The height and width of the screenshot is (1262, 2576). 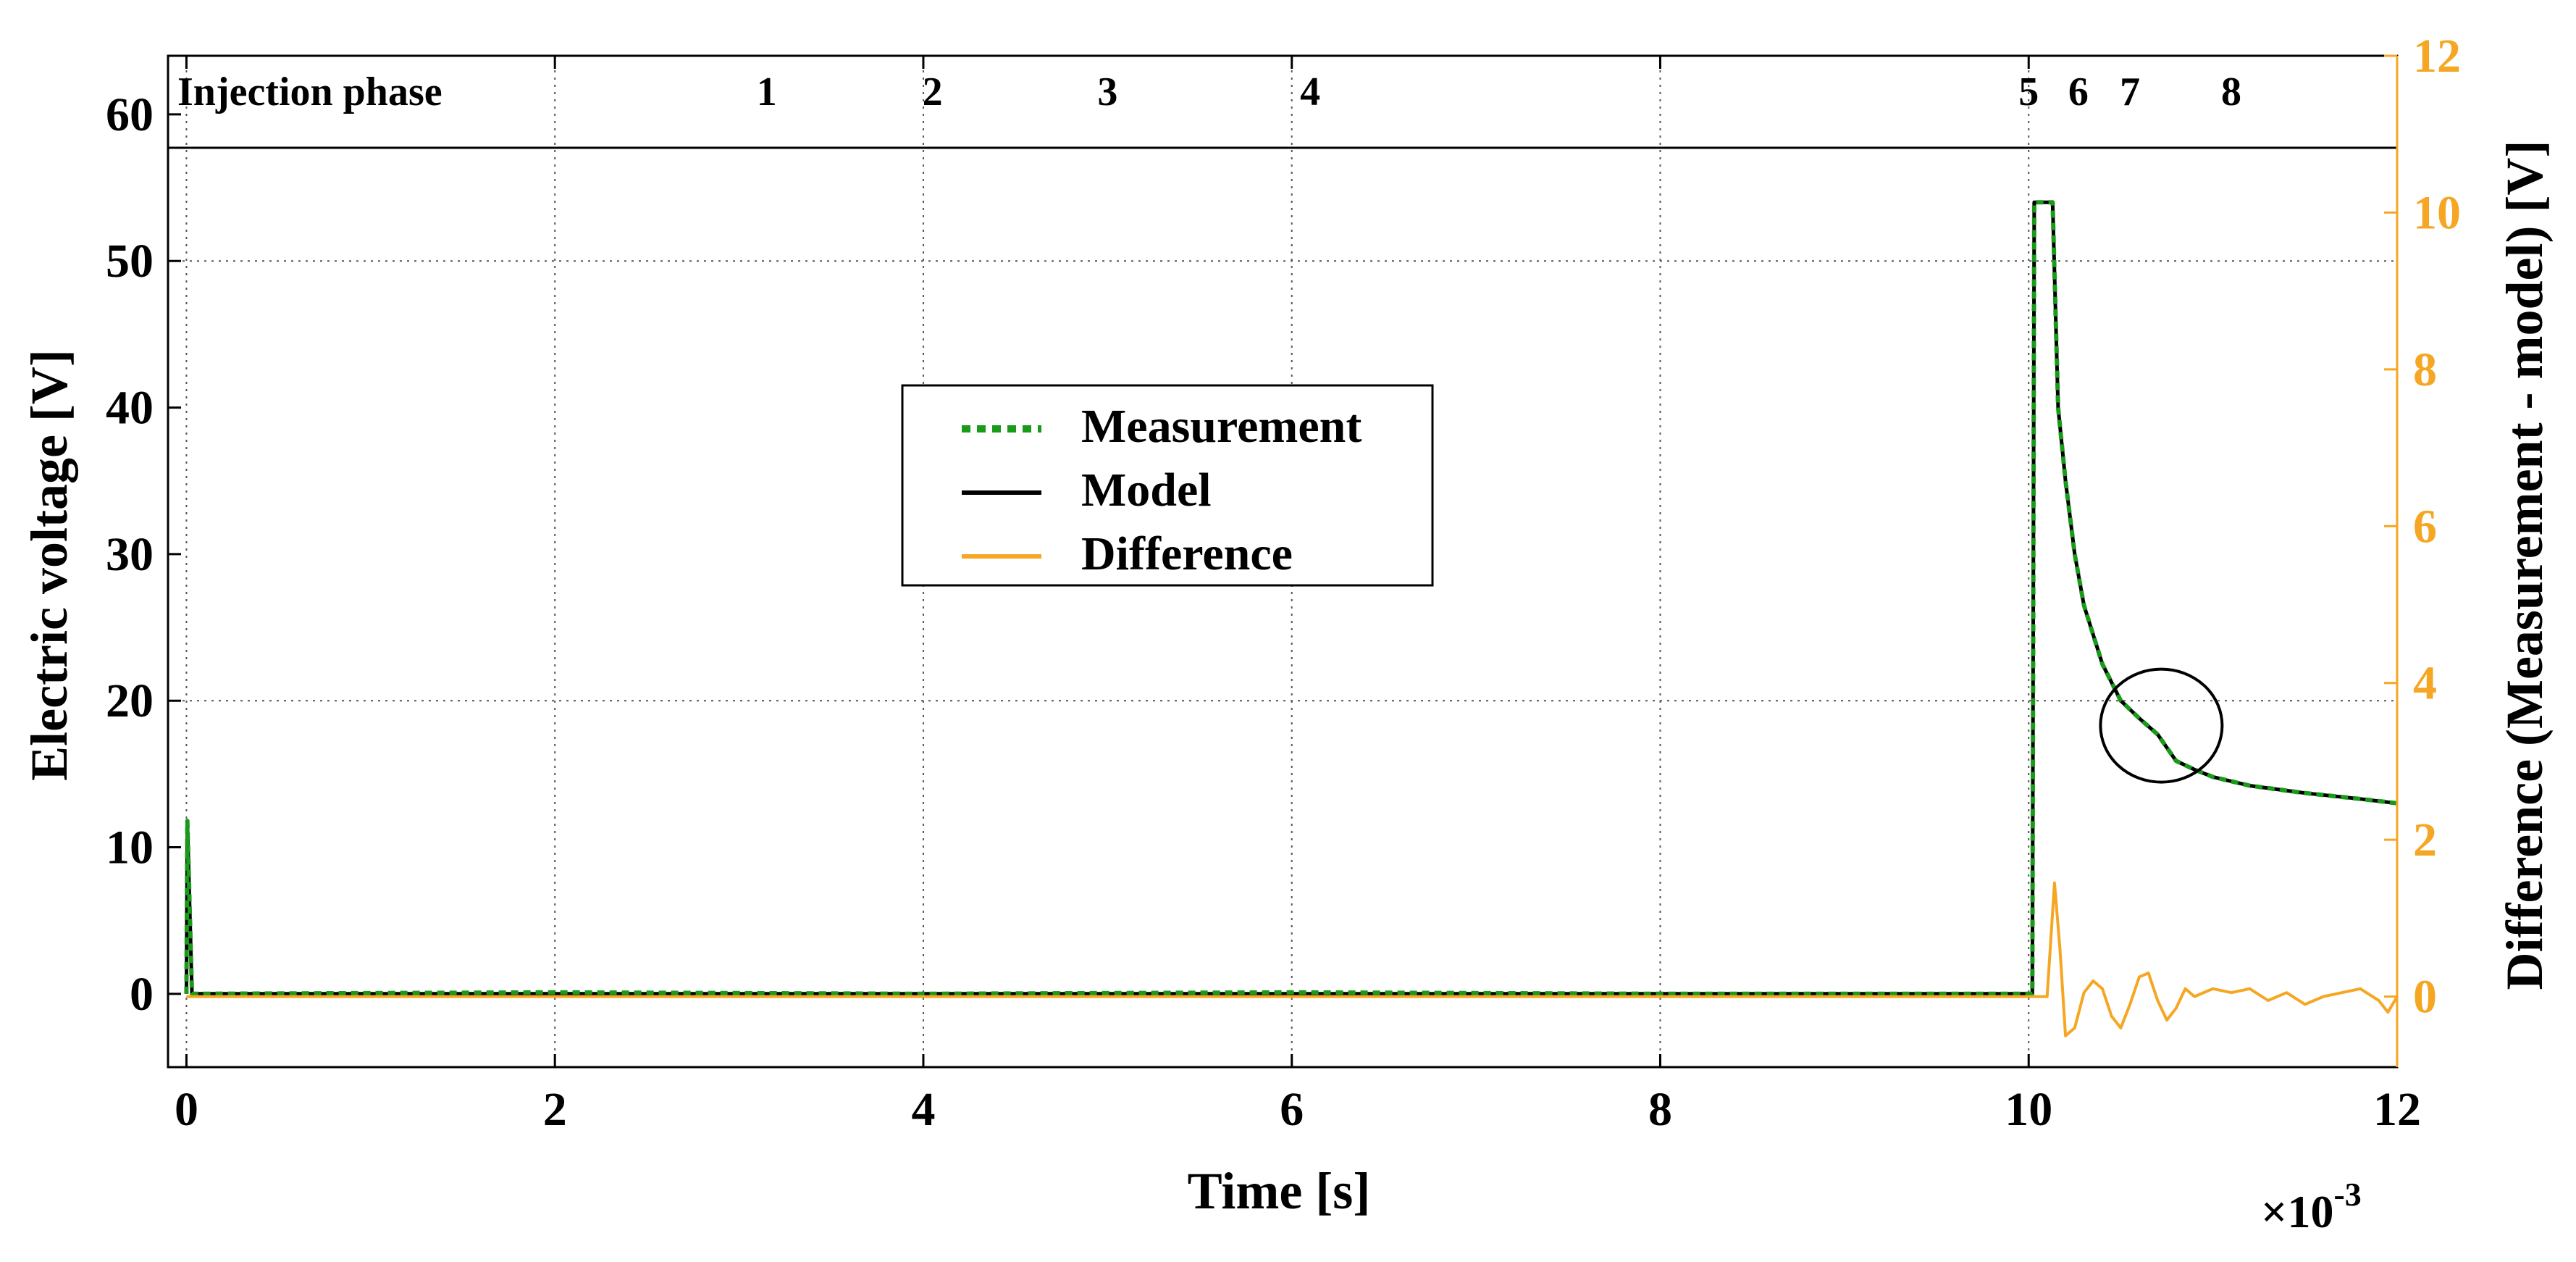 What do you see at coordinates (1292, 1109) in the screenshot?
I see `x-tick-label: 6` at bounding box center [1292, 1109].